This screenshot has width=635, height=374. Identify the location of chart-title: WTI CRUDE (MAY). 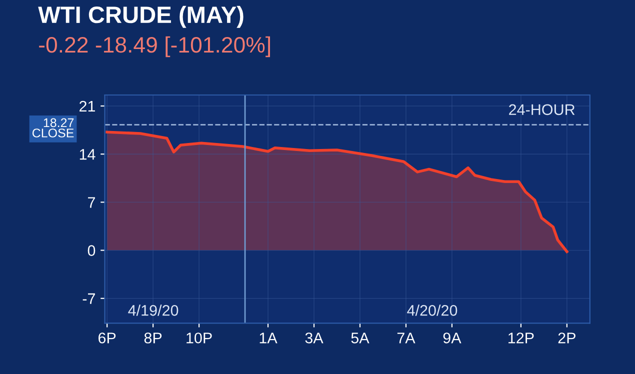
(141, 17).